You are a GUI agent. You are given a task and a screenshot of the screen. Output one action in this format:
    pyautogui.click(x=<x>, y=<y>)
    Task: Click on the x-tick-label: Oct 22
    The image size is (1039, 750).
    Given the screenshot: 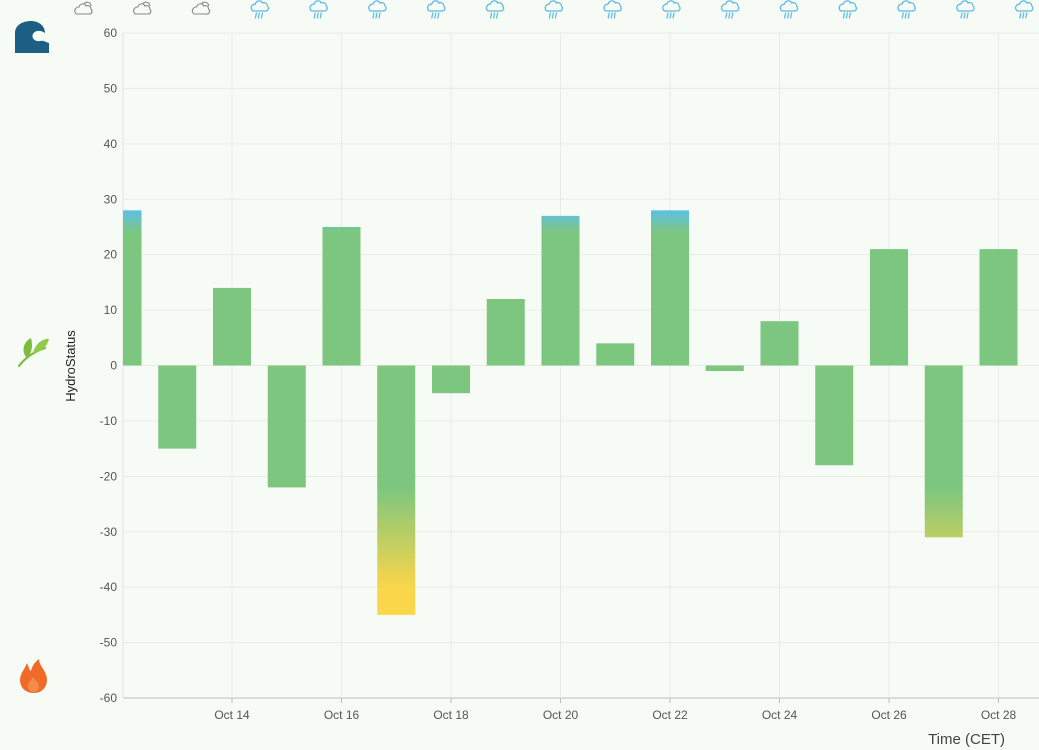 What is the action you would take?
    pyautogui.click(x=670, y=715)
    